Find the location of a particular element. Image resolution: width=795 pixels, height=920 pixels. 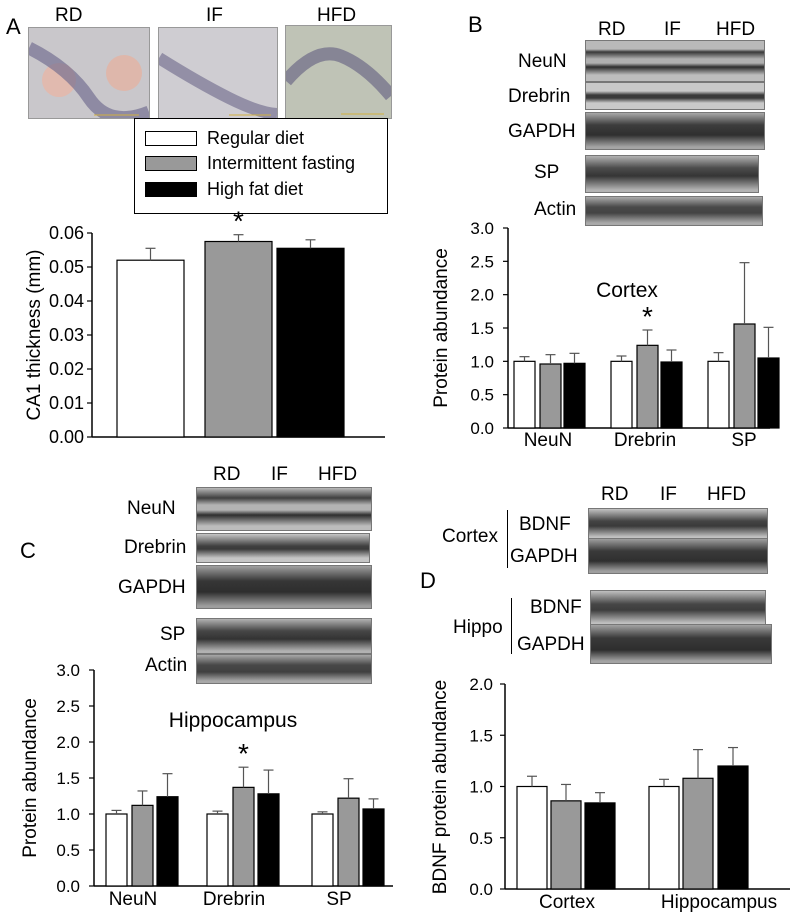

chart-b-ytick-label: 0.0 is located at coordinates (482, 428).